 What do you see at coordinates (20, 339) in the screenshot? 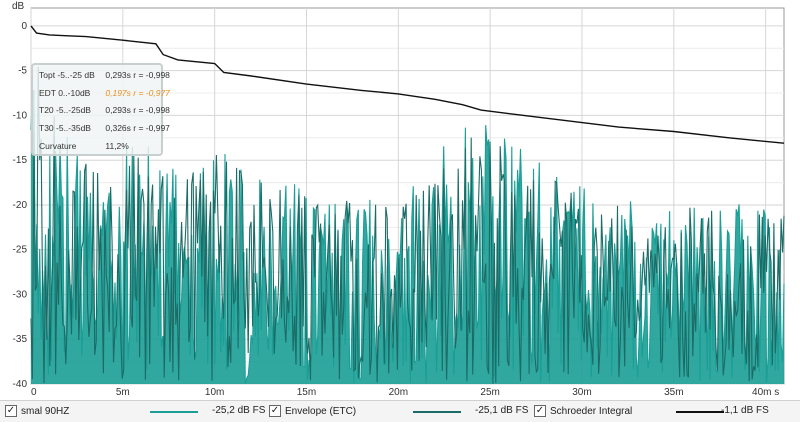
I see `y-tick-label: -35` at bounding box center [20, 339].